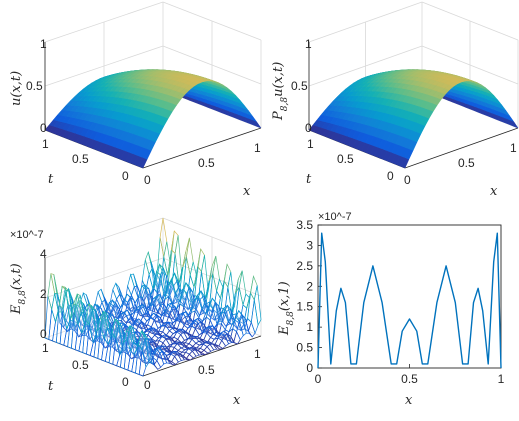 Image resolution: width=519 pixels, height=421 pixels. What do you see at coordinates (309, 286) in the screenshot?
I see `y-tick-label: 2` at bounding box center [309, 286].